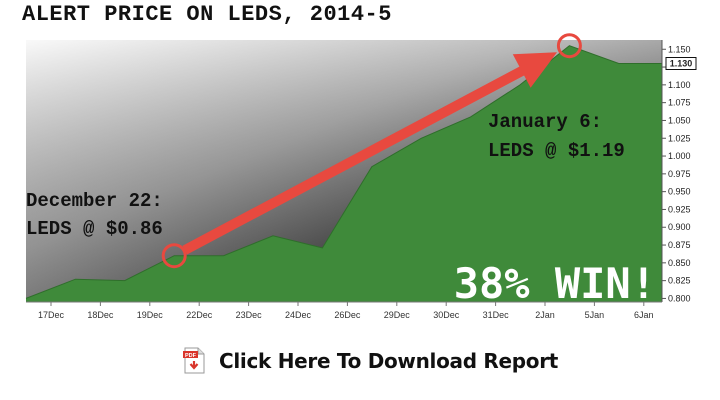 Image resolution: width=720 pixels, height=400 pixels. I want to click on download-report-link: PDF Click Here To Download Report, so click(370, 361).